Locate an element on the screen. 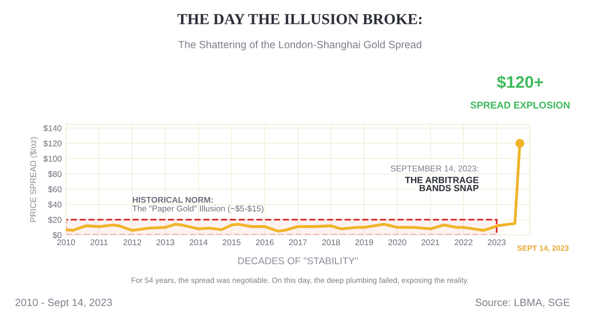  x-tick-label: 2014 is located at coordinates (199, 242).